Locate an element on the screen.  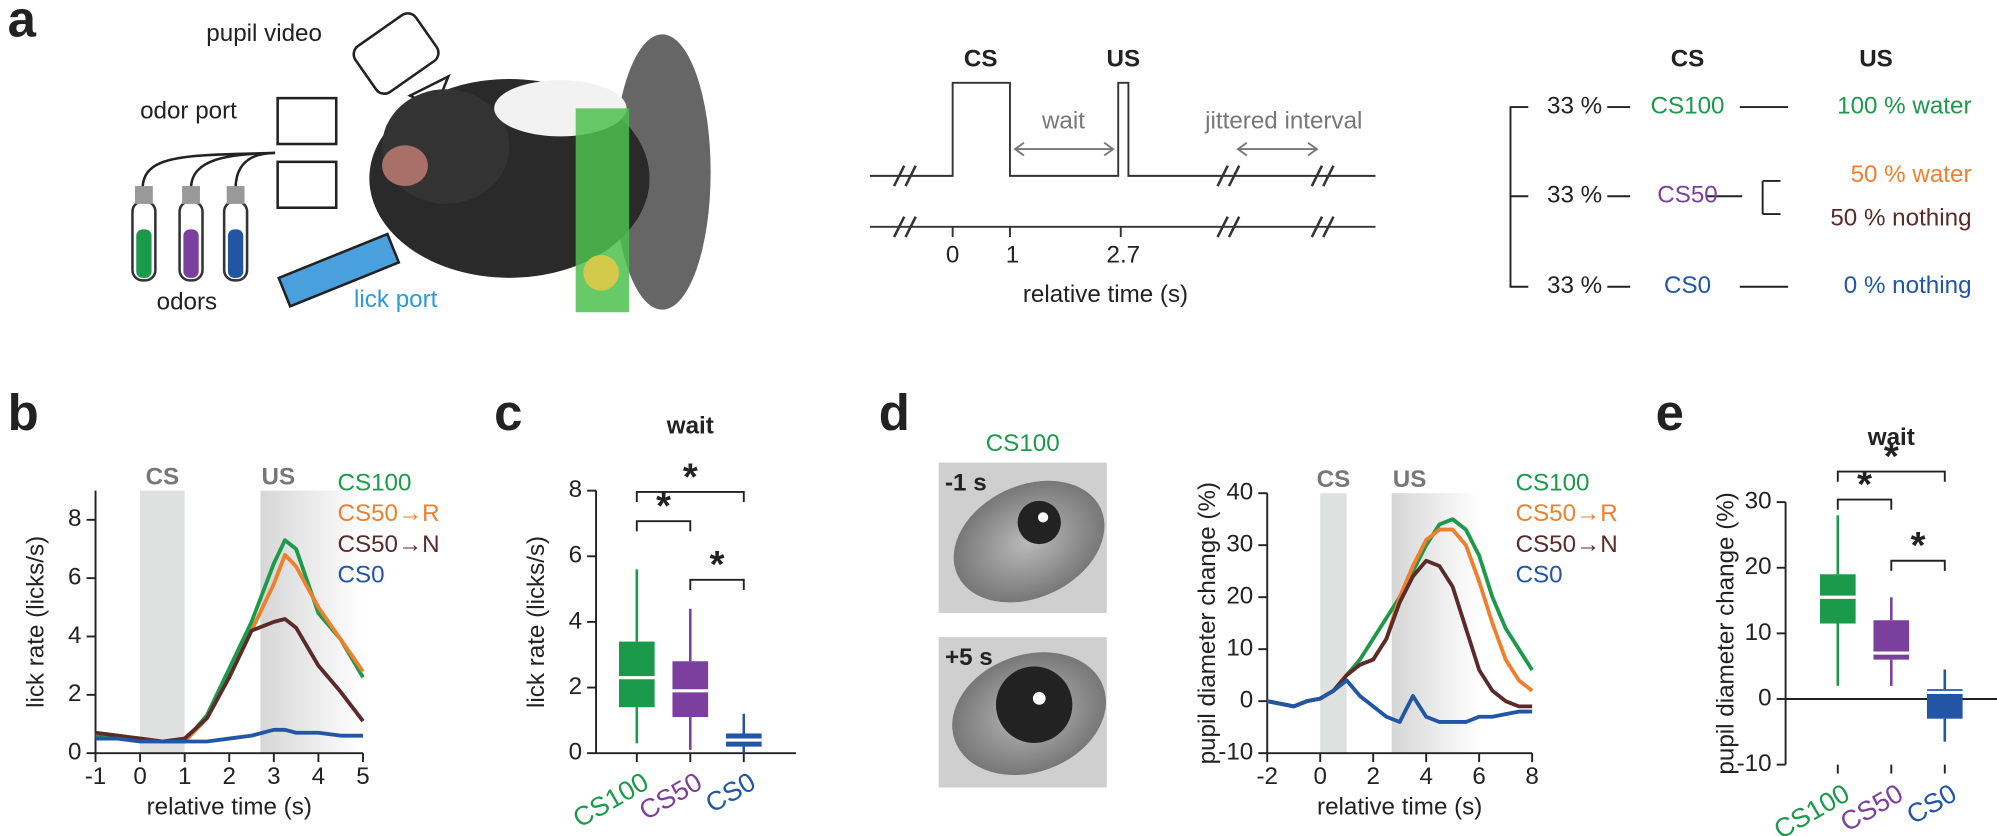
eye-label: +5 s is located at coordinates (969, 657).